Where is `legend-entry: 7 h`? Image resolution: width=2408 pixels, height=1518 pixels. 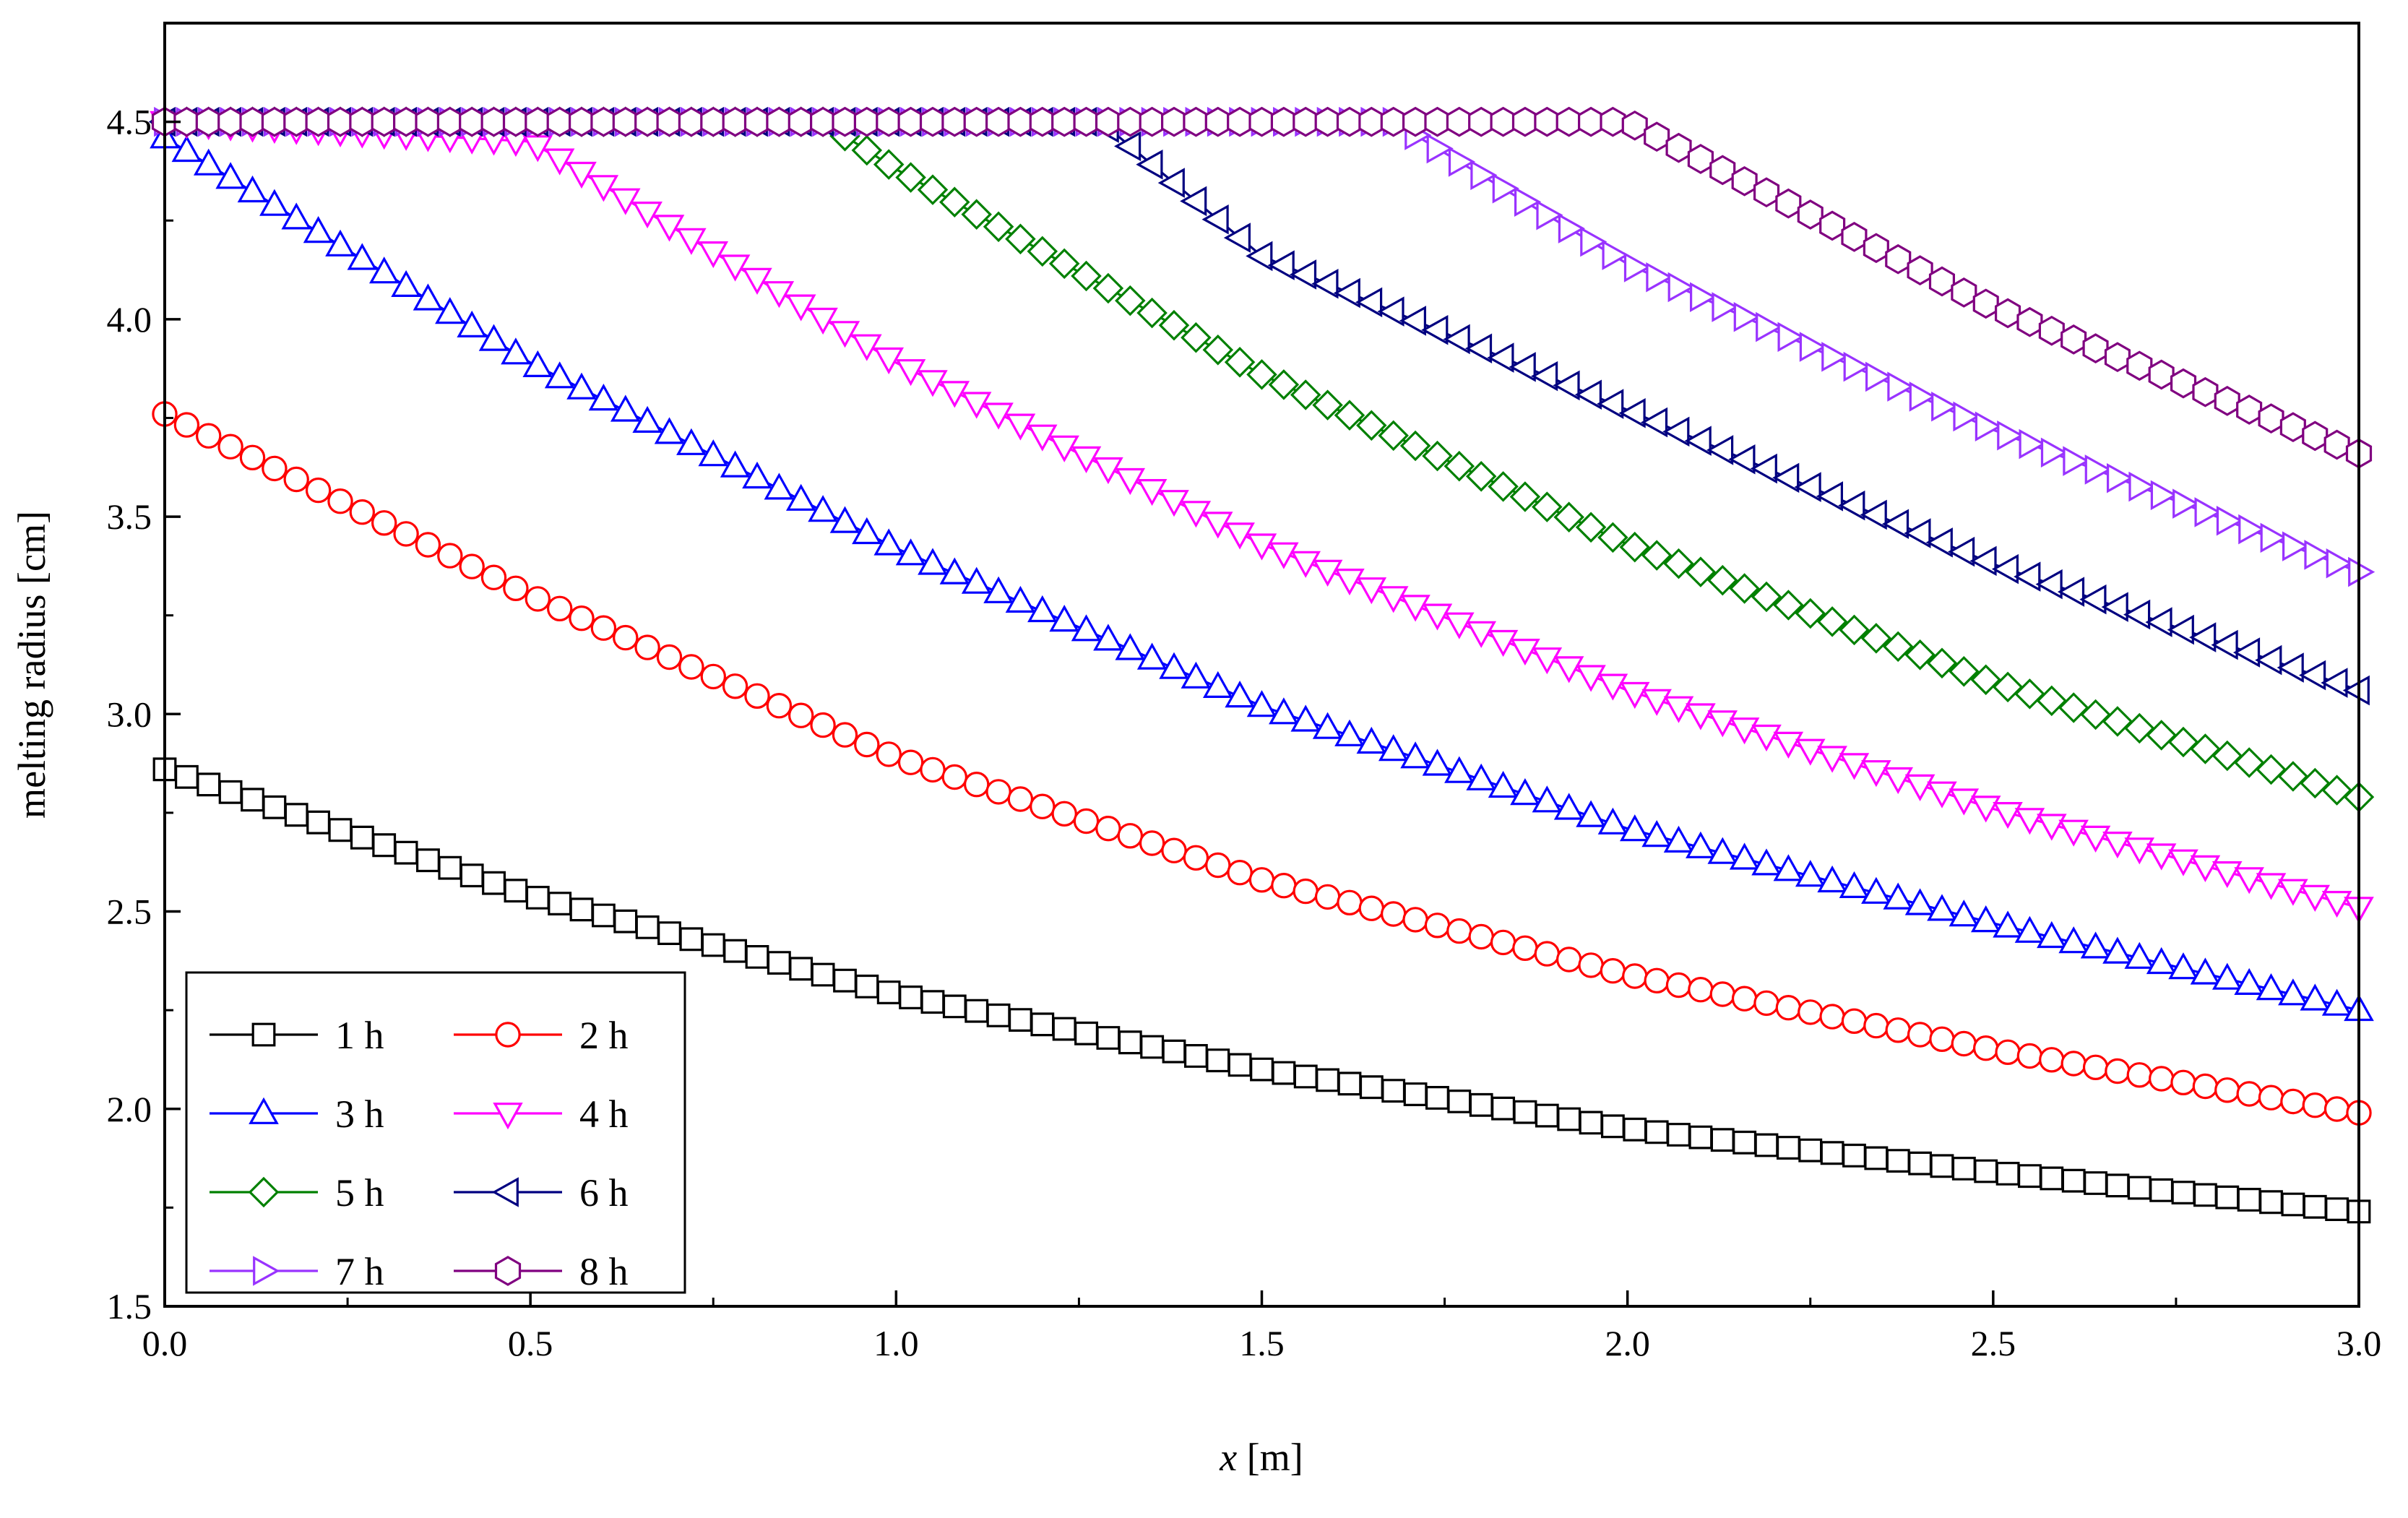
legend-entry: 7 h is located at coordinates (297, 1271).